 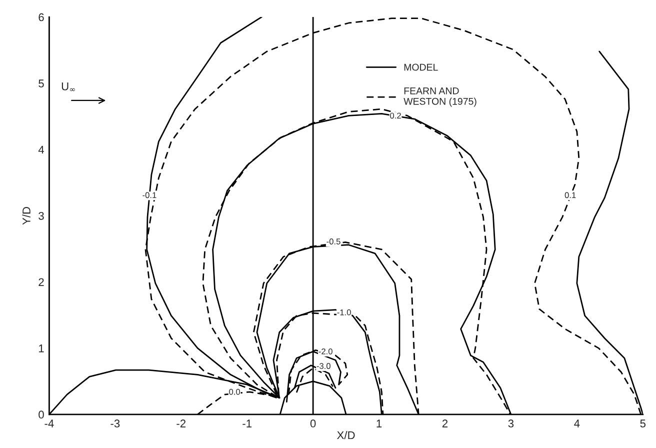 I want to click on legend-label: FEARN AND WESTON (1975), so click(x=440, y=97).